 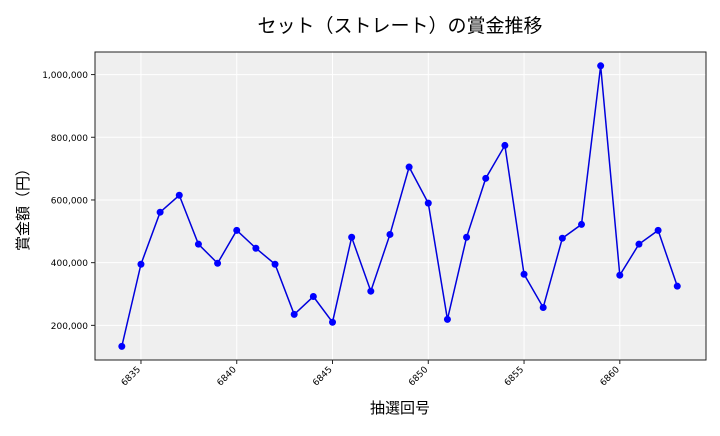 What do you see at coordinates (322, 376) in the screenshot?
I see `x-tick-label: 6845` at bounding box center [322, 376].